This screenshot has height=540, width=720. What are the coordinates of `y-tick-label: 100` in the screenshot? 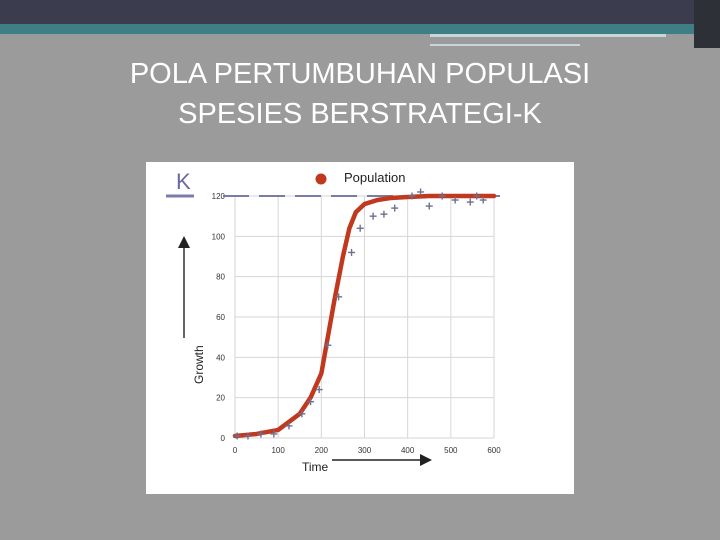 It's located at (219, 236).